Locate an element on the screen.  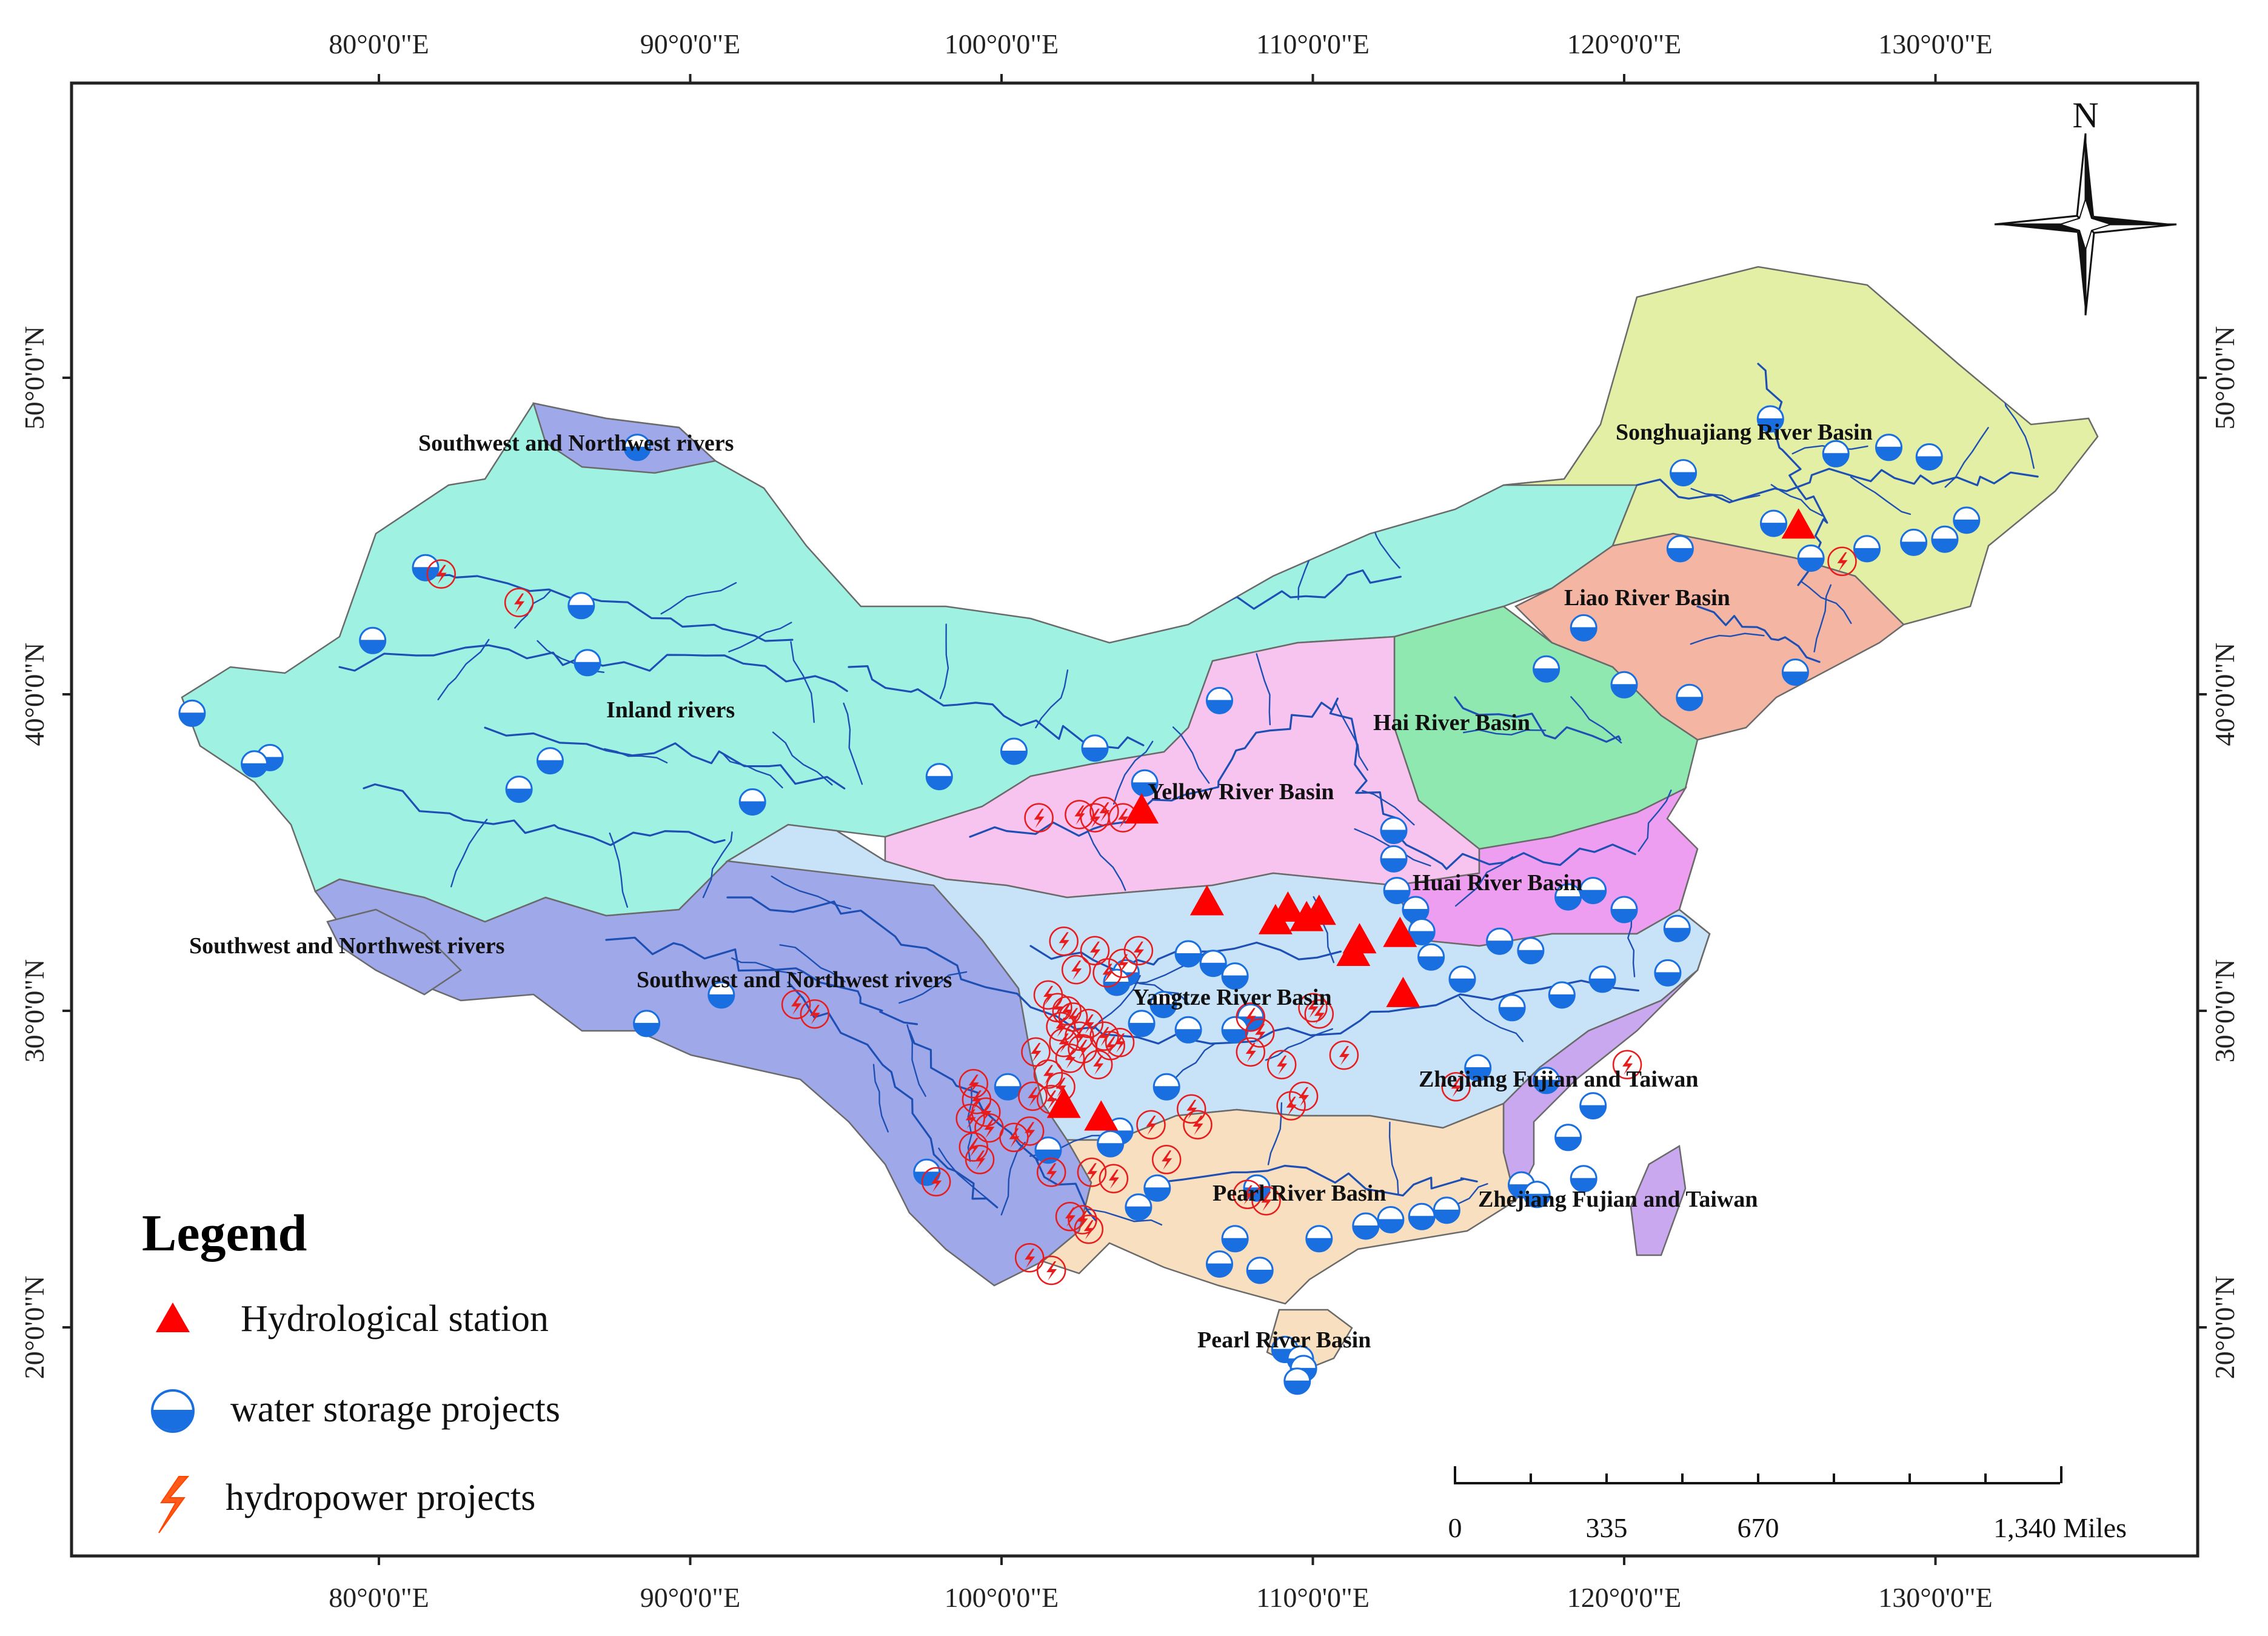
longitude-label: 80°0'0"E is located at coordinates (379, 1597).